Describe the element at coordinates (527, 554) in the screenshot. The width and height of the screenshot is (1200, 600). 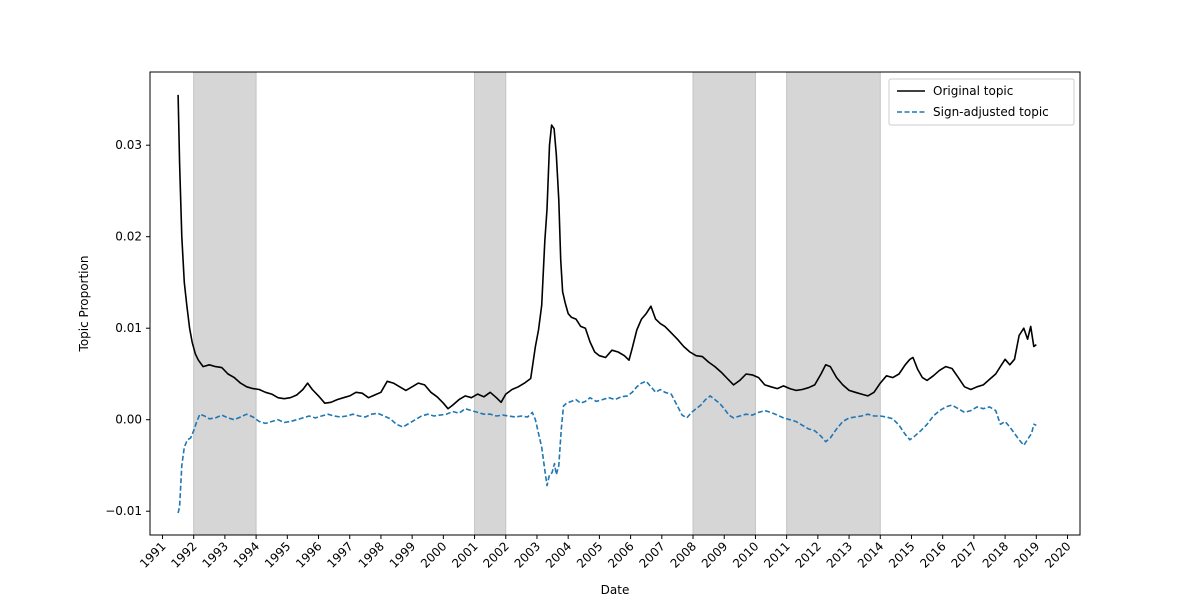
I see `x-tick-label-2003: 2003` at that location.